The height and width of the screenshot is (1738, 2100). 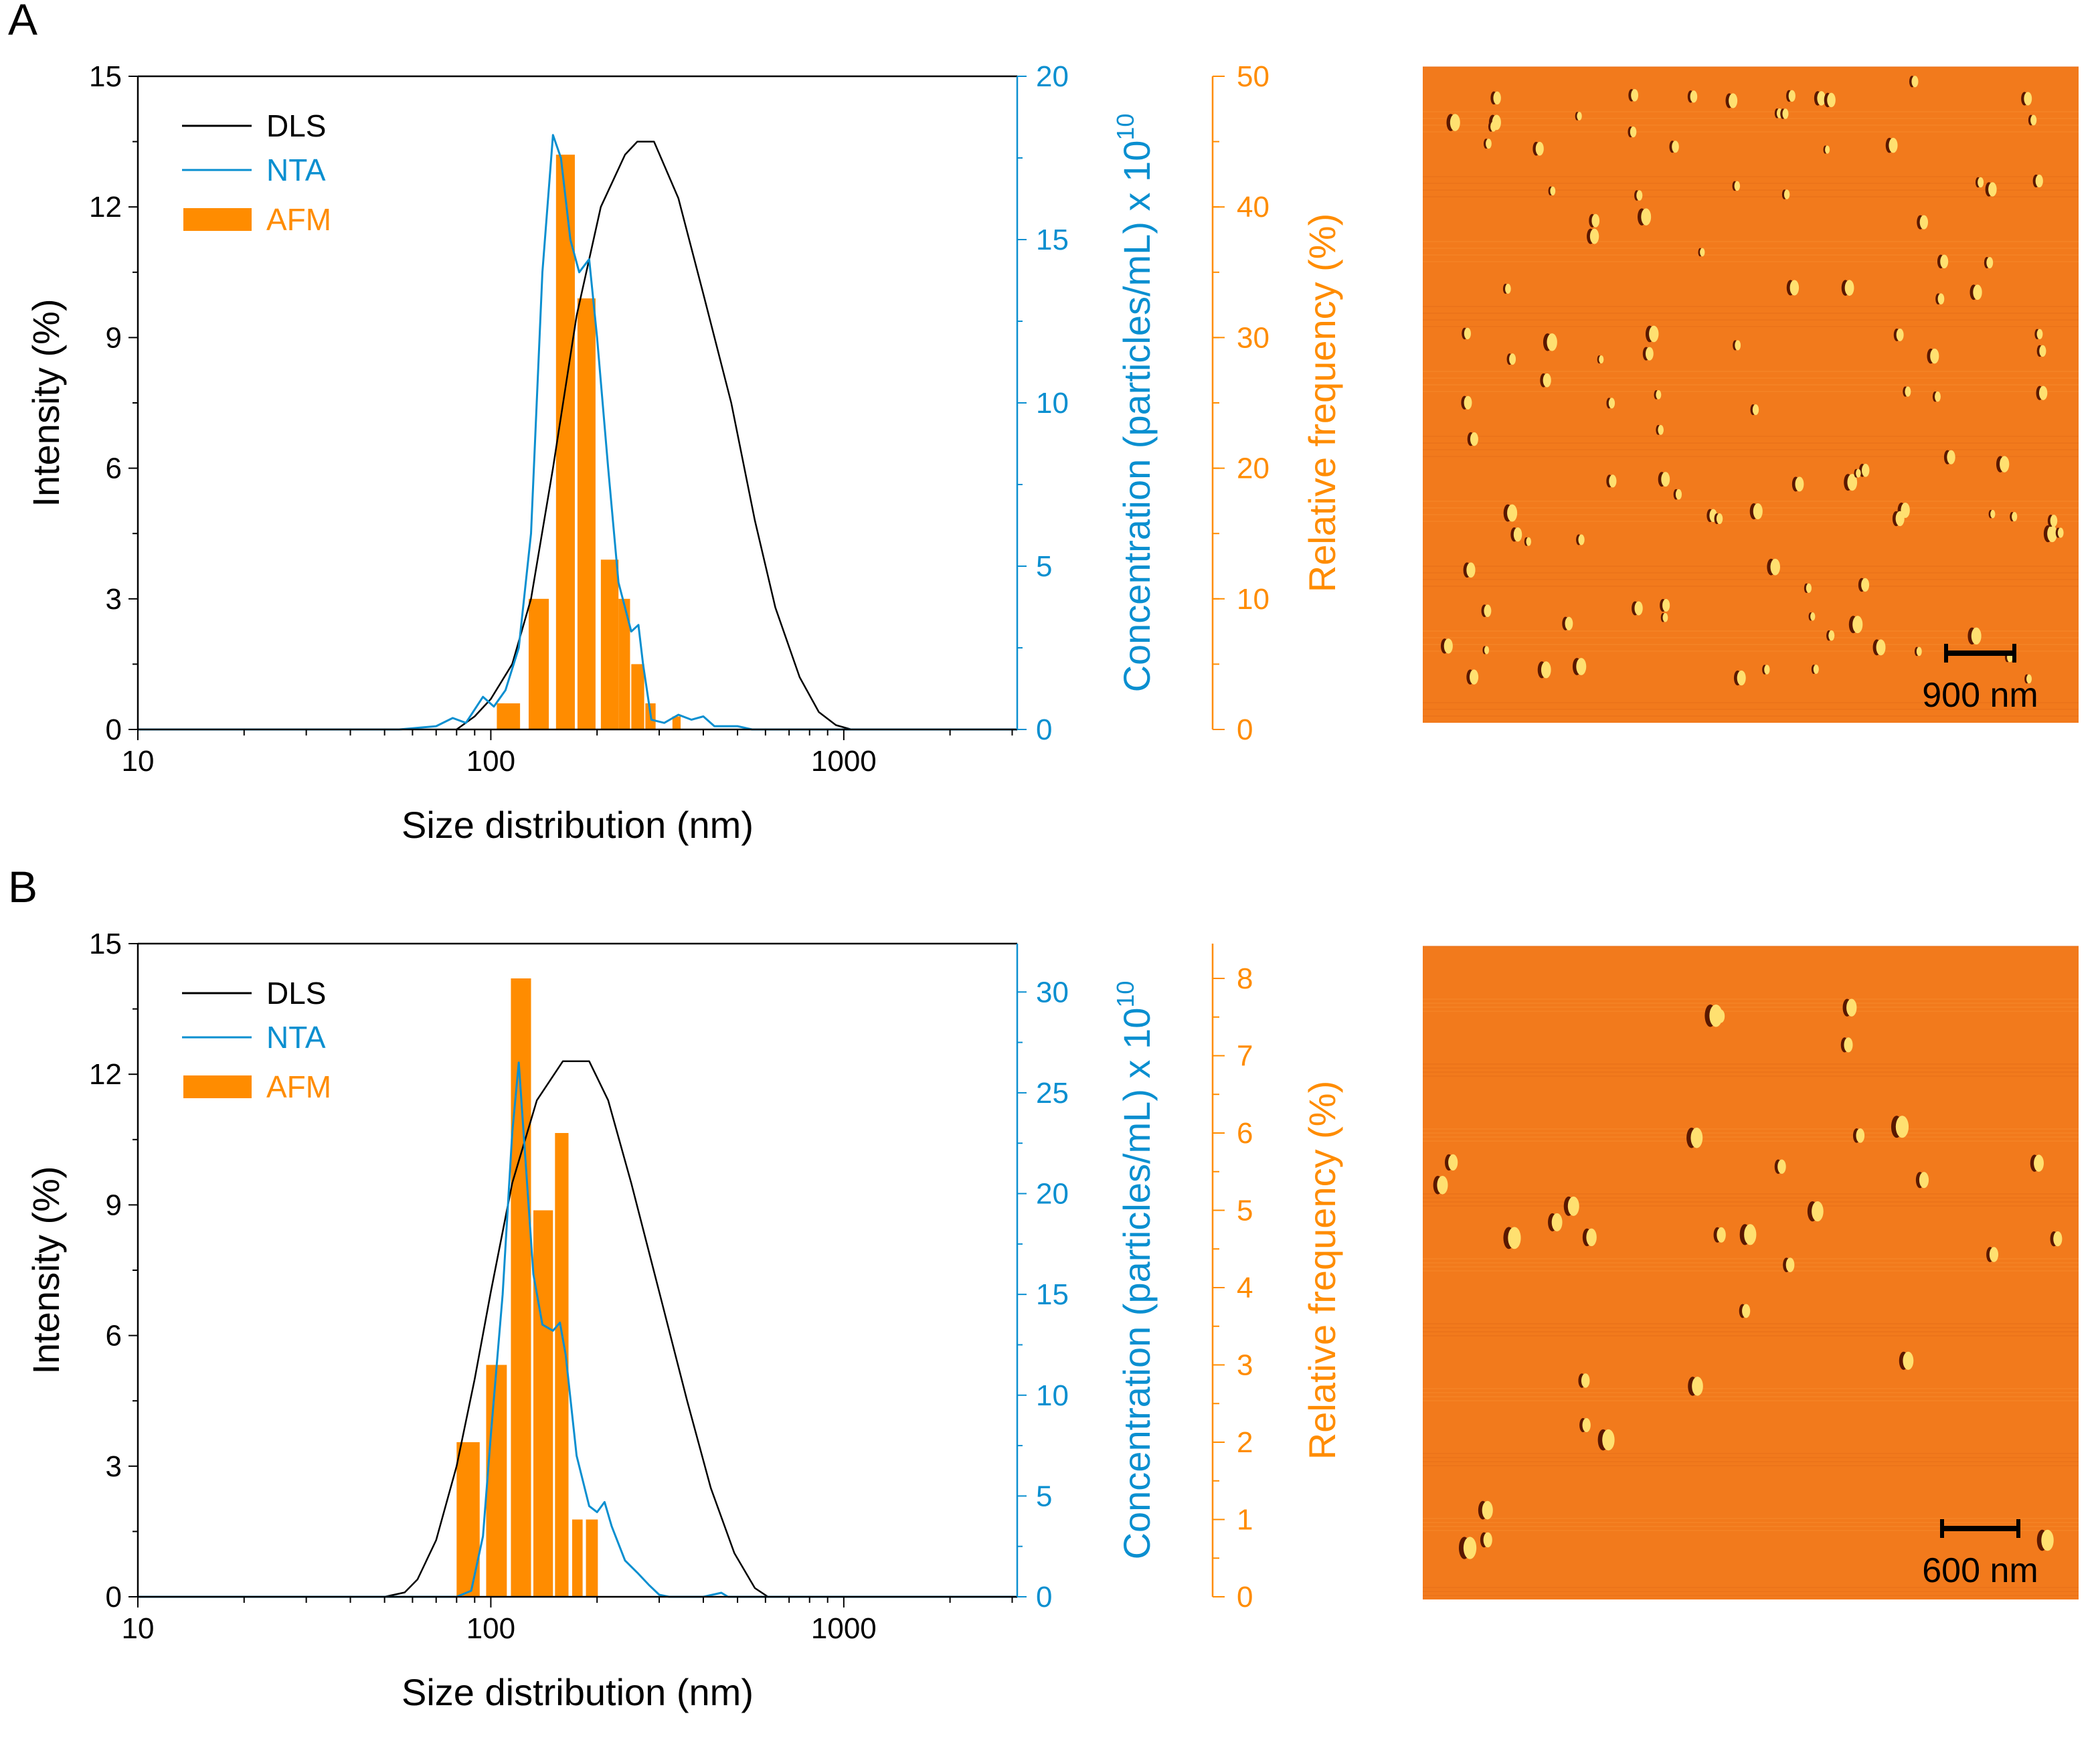 I want to click on x-tick-label: 1000, so click(x=844, y=1628).